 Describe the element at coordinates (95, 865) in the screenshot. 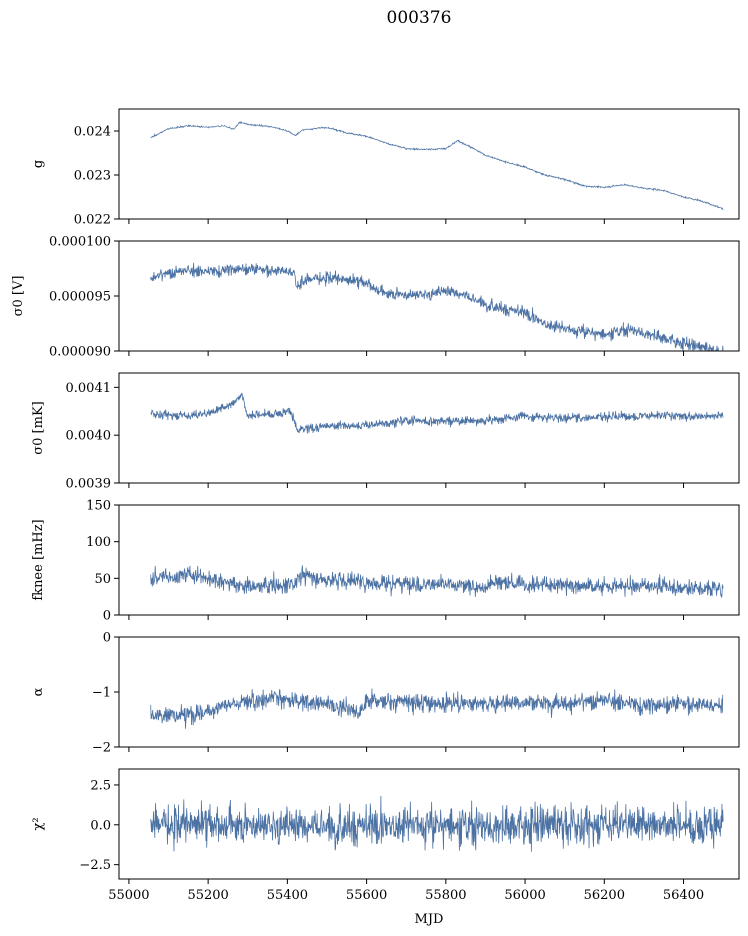

I see `y-tick-label-chi2: −2.5` at that location.